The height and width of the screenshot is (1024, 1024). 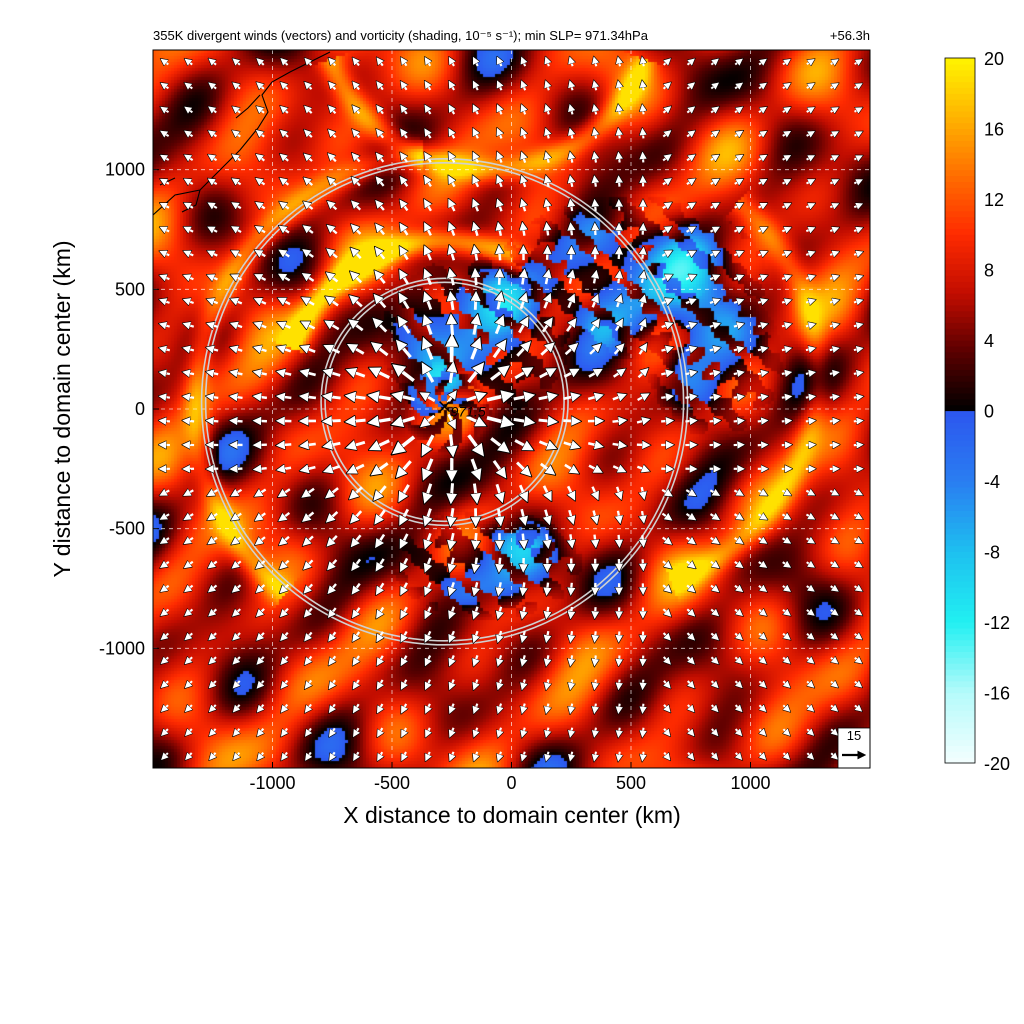 What do you see at coordinates (445, 407) in the screenshot?
I see `center-marker-x` at bounding box center [445, 407].